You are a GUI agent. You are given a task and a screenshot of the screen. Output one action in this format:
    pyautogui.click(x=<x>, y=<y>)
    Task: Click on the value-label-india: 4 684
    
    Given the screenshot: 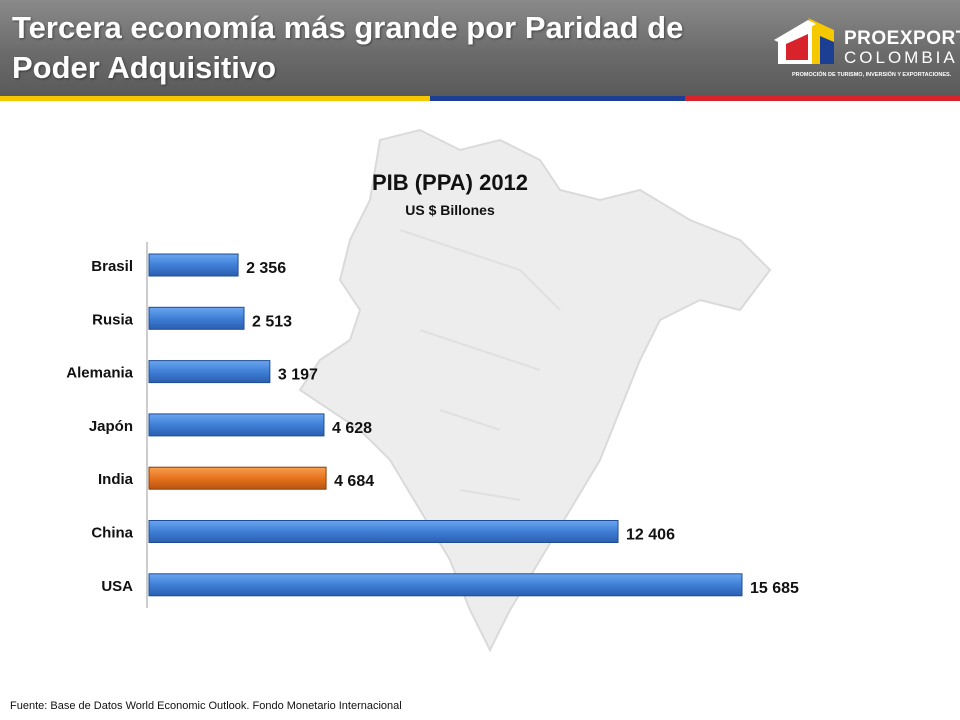 What is the action you would take?
    pyautogui.click(x=354, y=481)
    